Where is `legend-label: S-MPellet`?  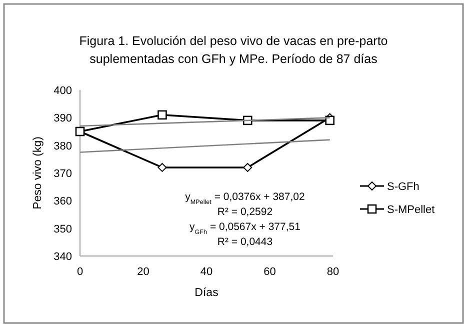
legend-label: S-MPellet is located at coordinates (411, 210).